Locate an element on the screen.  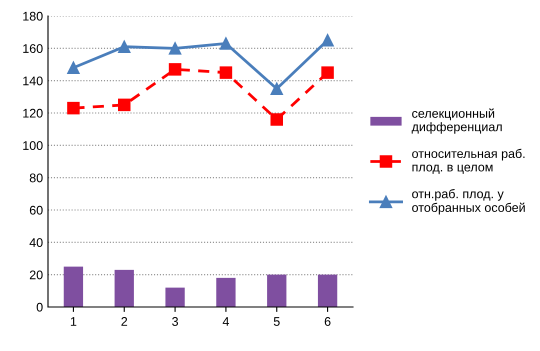
x-tick-label: 1 is located at coordinates (73, 321).